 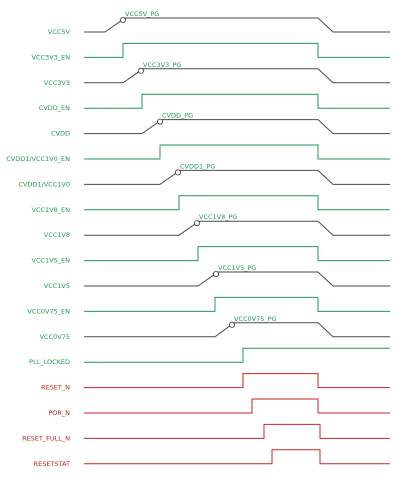 I want to click on power-good-label: VCC0V75_PG, so click(x=255, y=319).